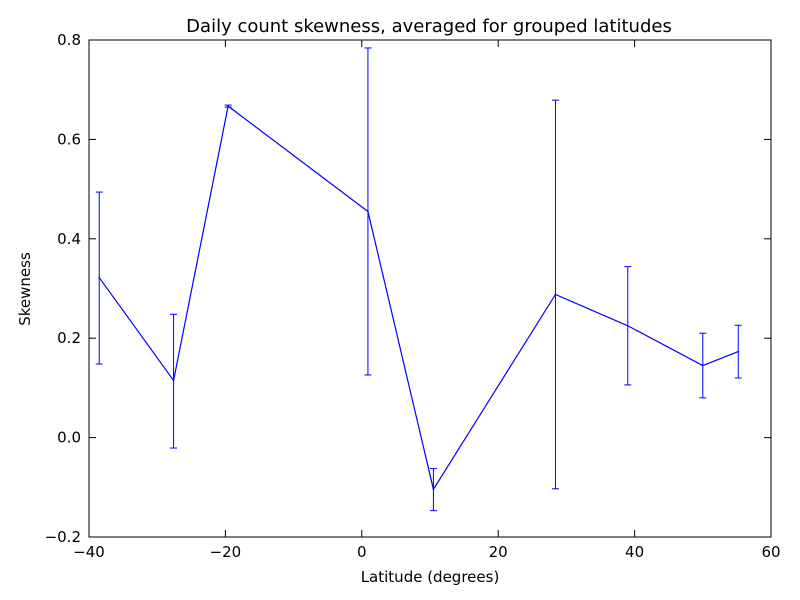  What do you see at coordinates (770, 552) in the screenshot?
I see `x-tick-label: 60` at bounding box center [770, 552].